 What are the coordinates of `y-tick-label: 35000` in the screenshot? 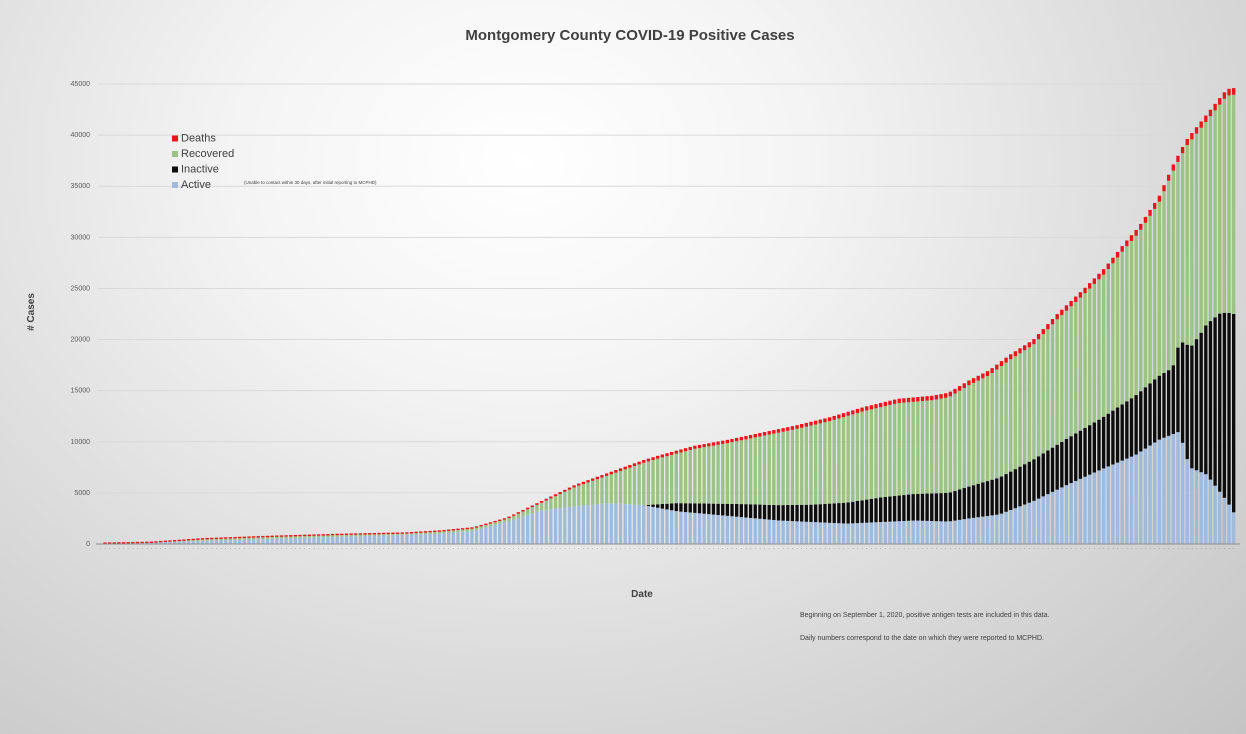 It's located at (81, 186).